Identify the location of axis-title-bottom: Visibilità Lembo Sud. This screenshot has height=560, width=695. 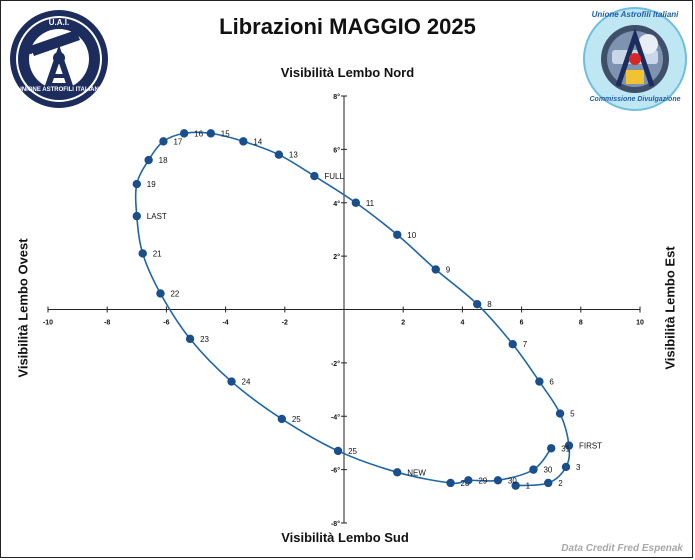
(345, 537).